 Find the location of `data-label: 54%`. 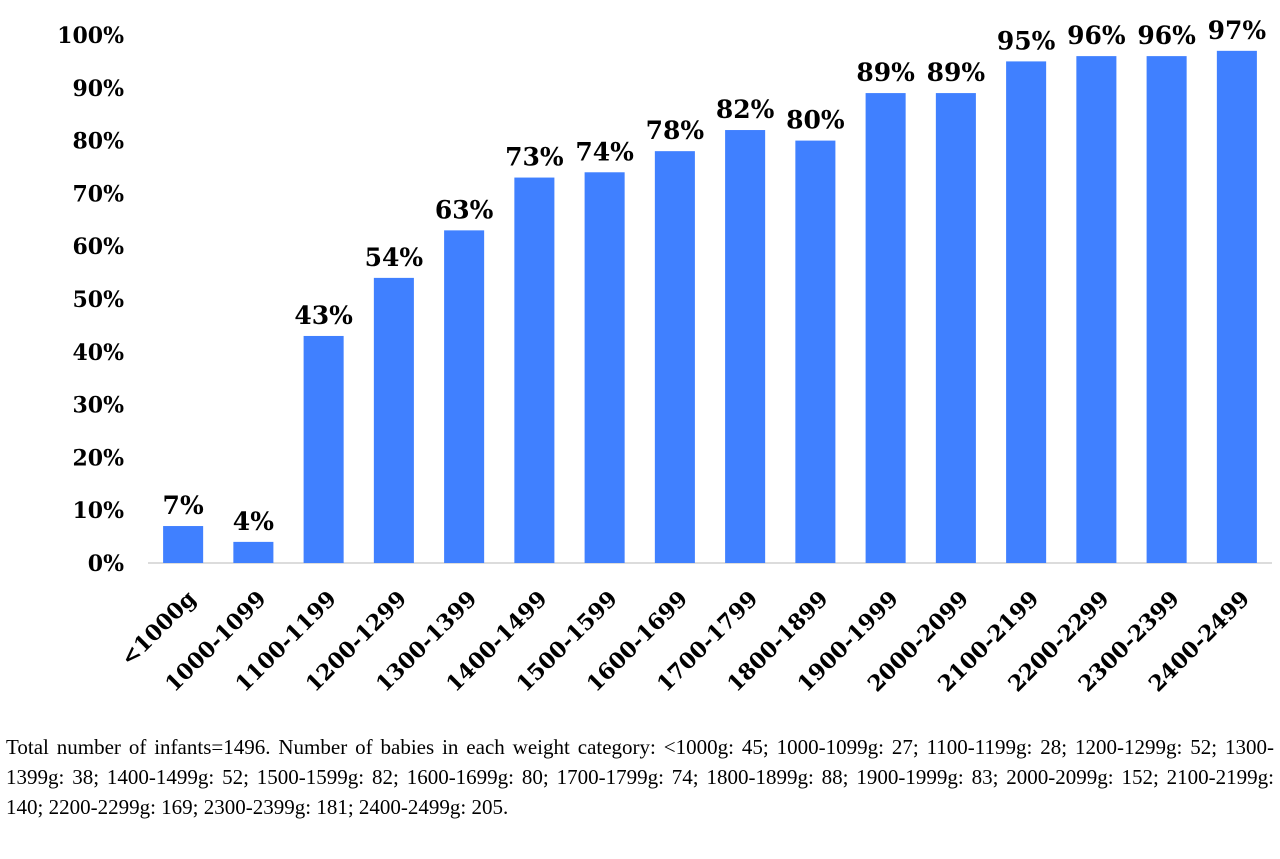

data-label: 54% is located at coordinates (394, 257).